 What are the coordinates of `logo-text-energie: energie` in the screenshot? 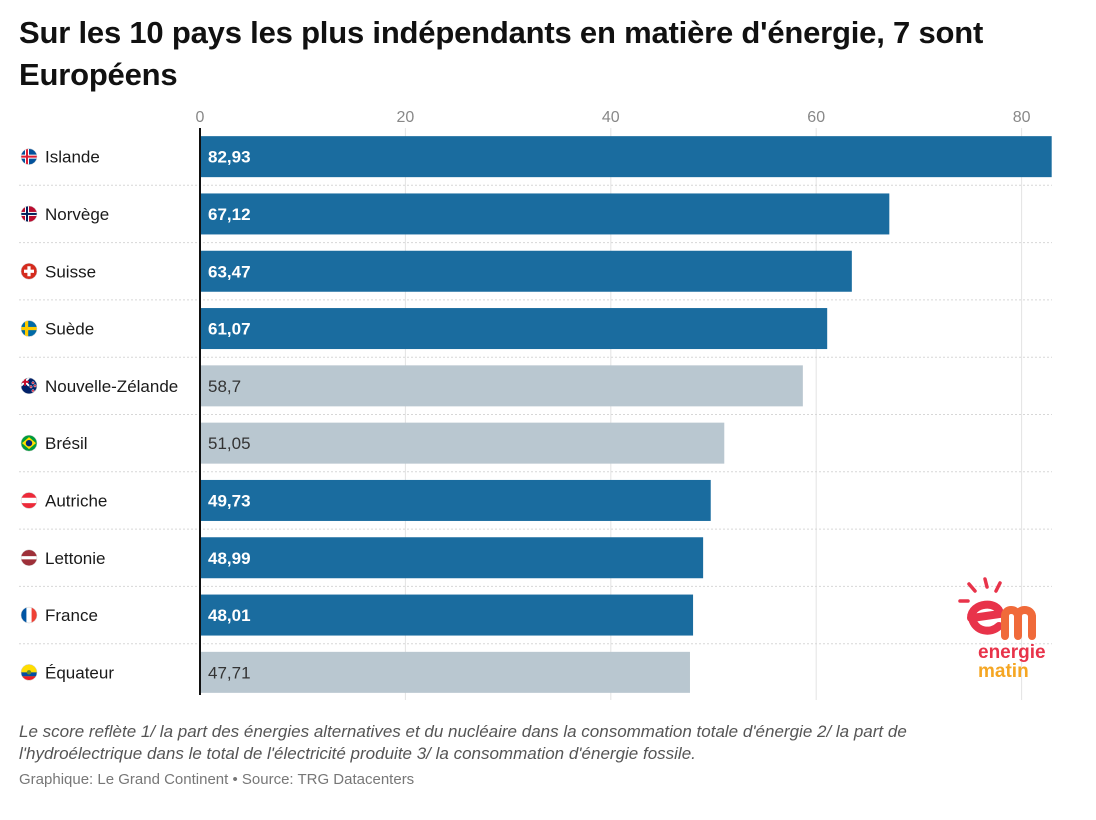 It's located at (1012, 652).